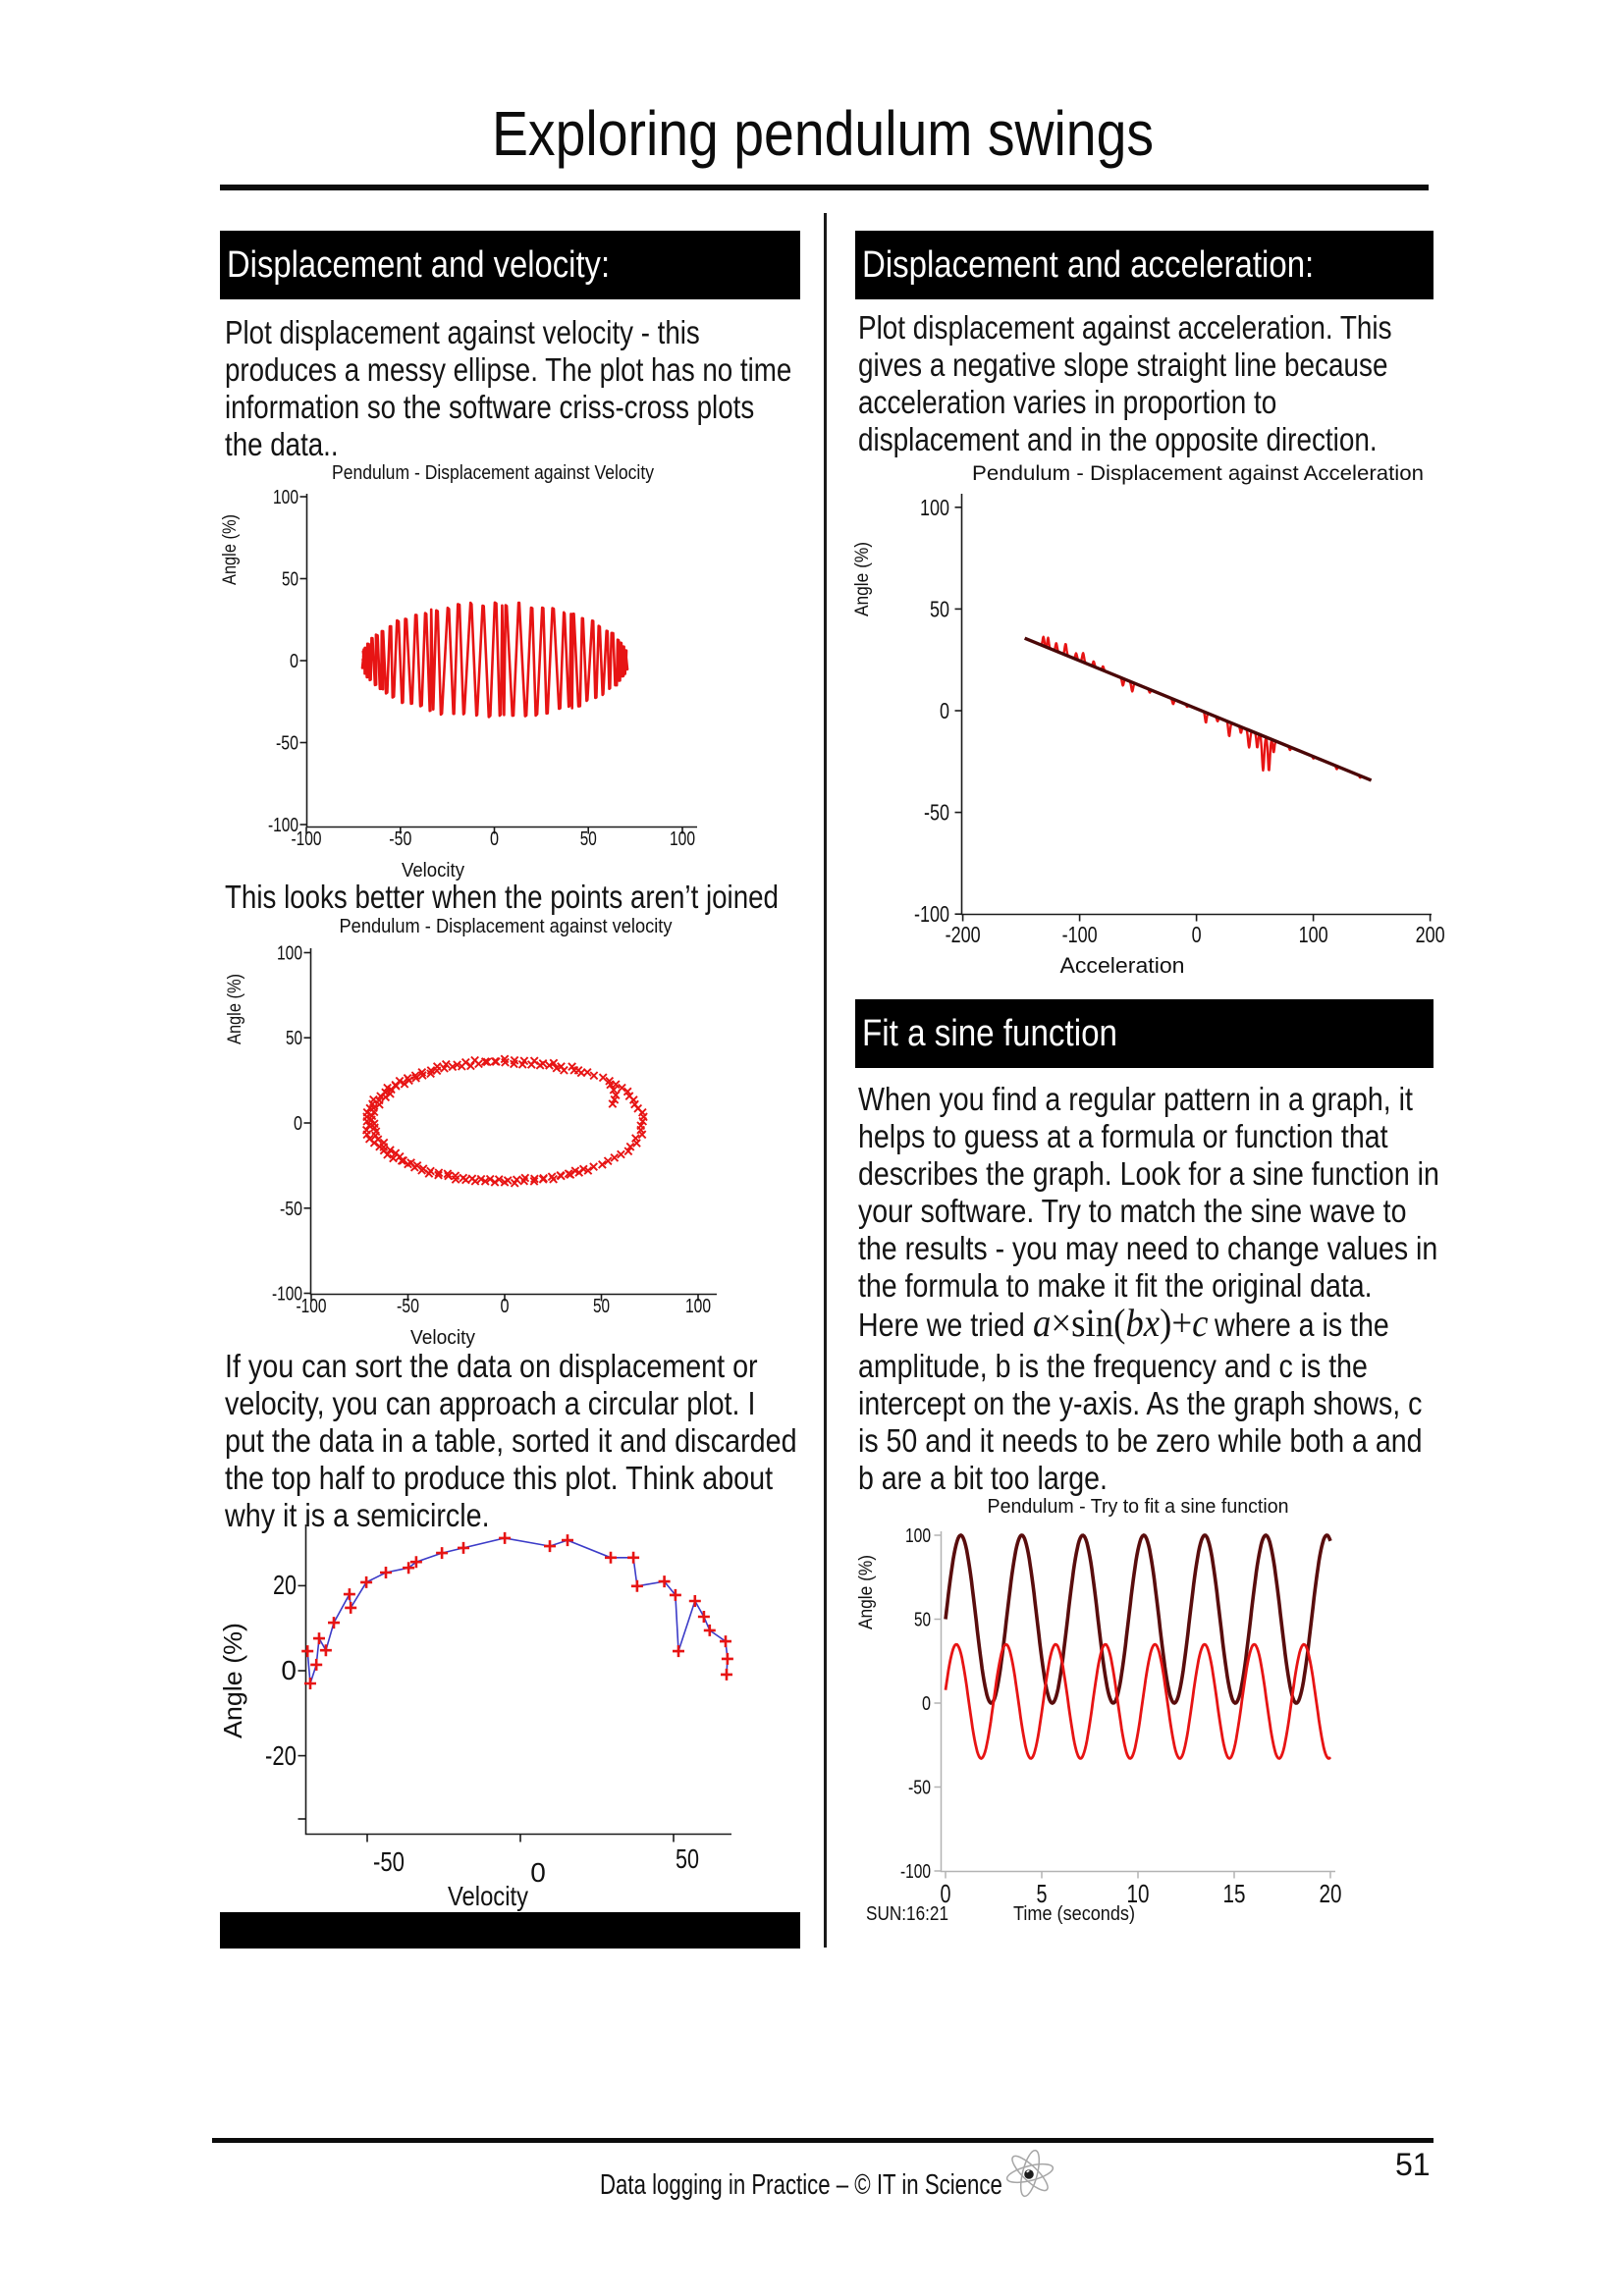 This screenshot has width=1623, height=2296. Describe the element at coordinates (1042, 1893) in the screenshot. I see `svg-text: 5` at that location.